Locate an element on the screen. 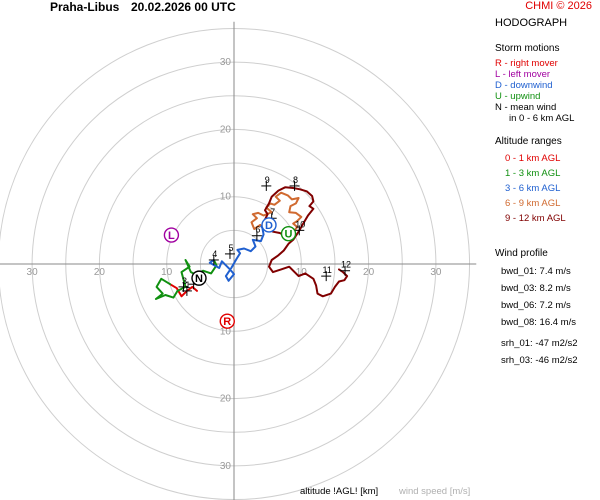  panel-title: HODOGRAPH is located at coordinates (531, 23).